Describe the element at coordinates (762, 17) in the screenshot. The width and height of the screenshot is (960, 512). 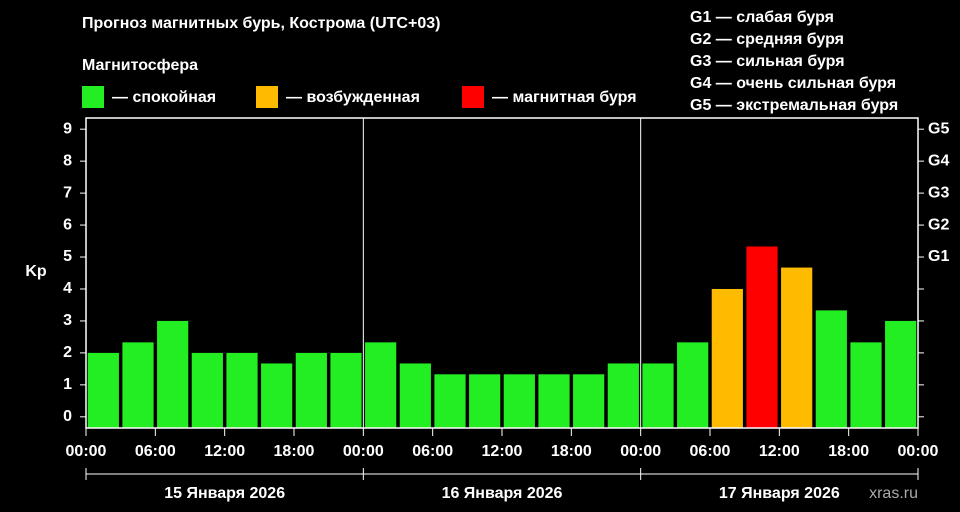
I see `scale-note: G1 — слабая буря` at that location.